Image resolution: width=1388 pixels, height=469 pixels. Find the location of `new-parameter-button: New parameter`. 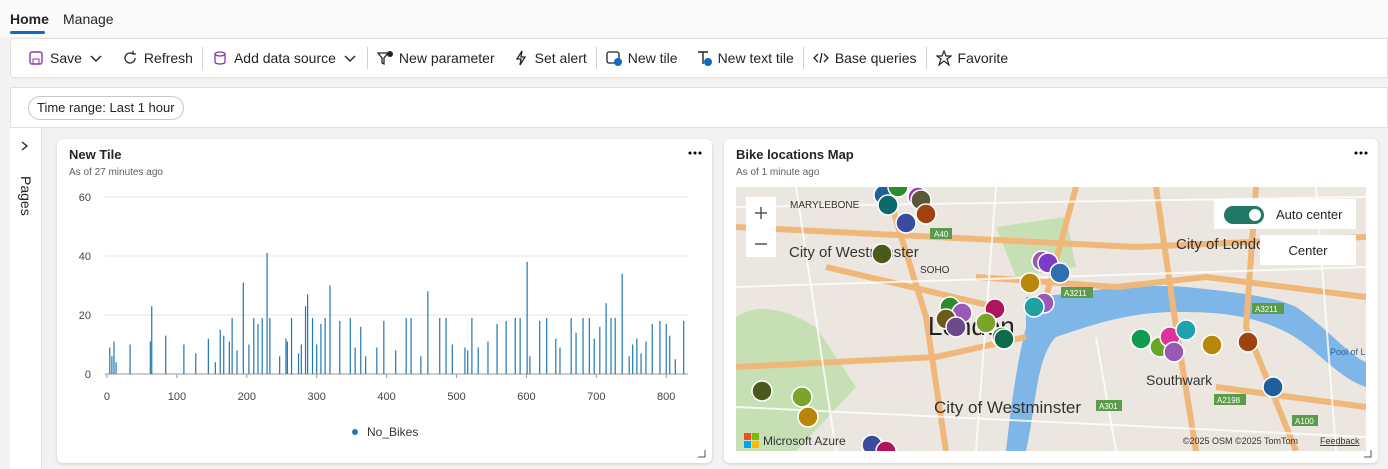

new-parameter-button: New parameter is located at coordinates (436, 58).